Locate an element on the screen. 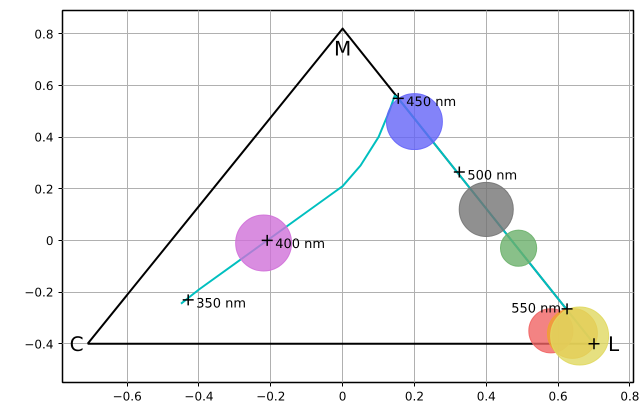 The height and width of the screenshot is (410, 643). y-tick-label: 0.6 is located at coordinates (44, 85).